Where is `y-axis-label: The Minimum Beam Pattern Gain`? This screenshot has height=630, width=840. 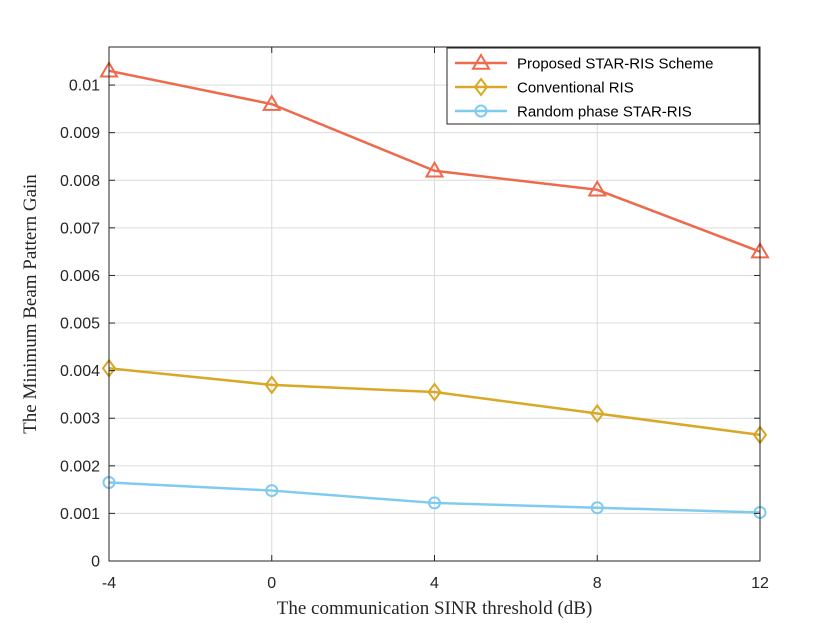 y-axis-label: The Minimum Beam Pattern Gain is located at coordinates (30, 304).